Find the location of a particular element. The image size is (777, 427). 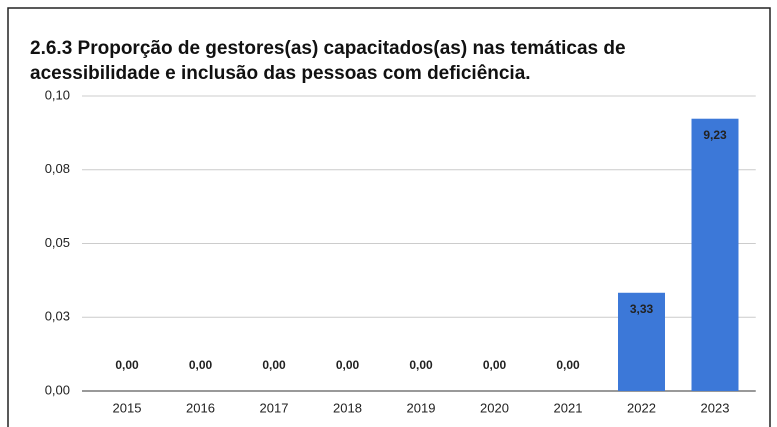

y-tick-label: 0,00 is located at coordinates (57, 389).